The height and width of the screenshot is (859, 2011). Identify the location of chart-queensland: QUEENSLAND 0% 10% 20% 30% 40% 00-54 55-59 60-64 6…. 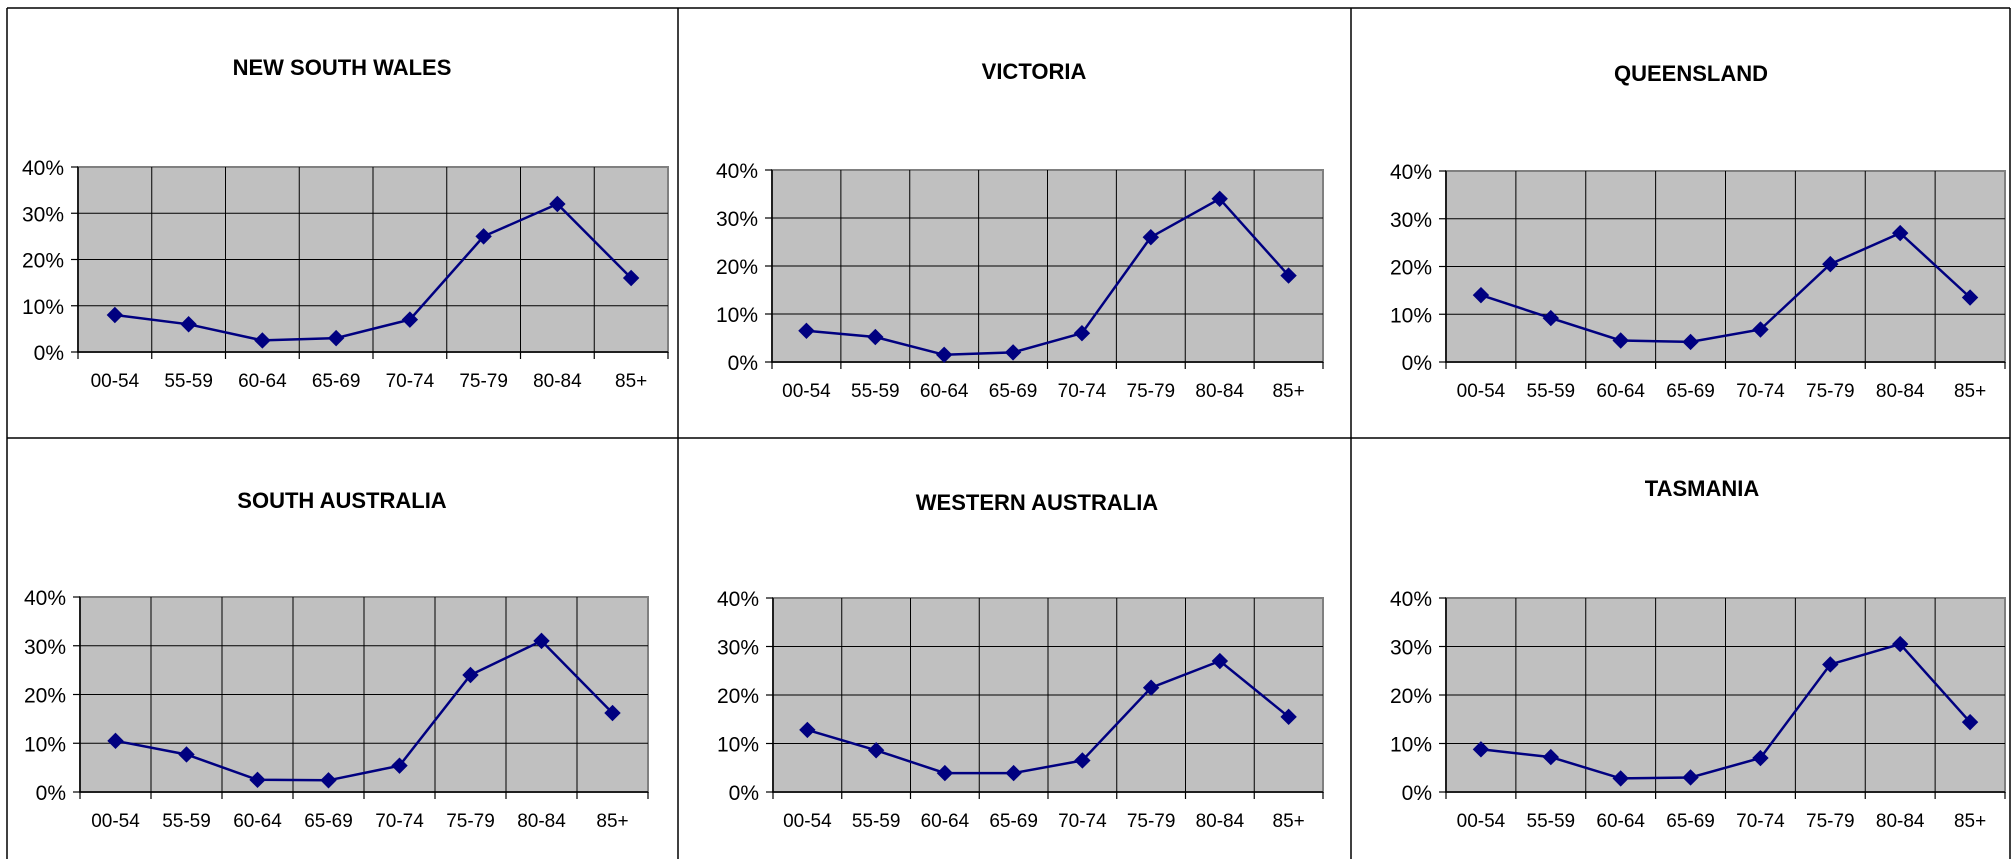
(1698, 231).